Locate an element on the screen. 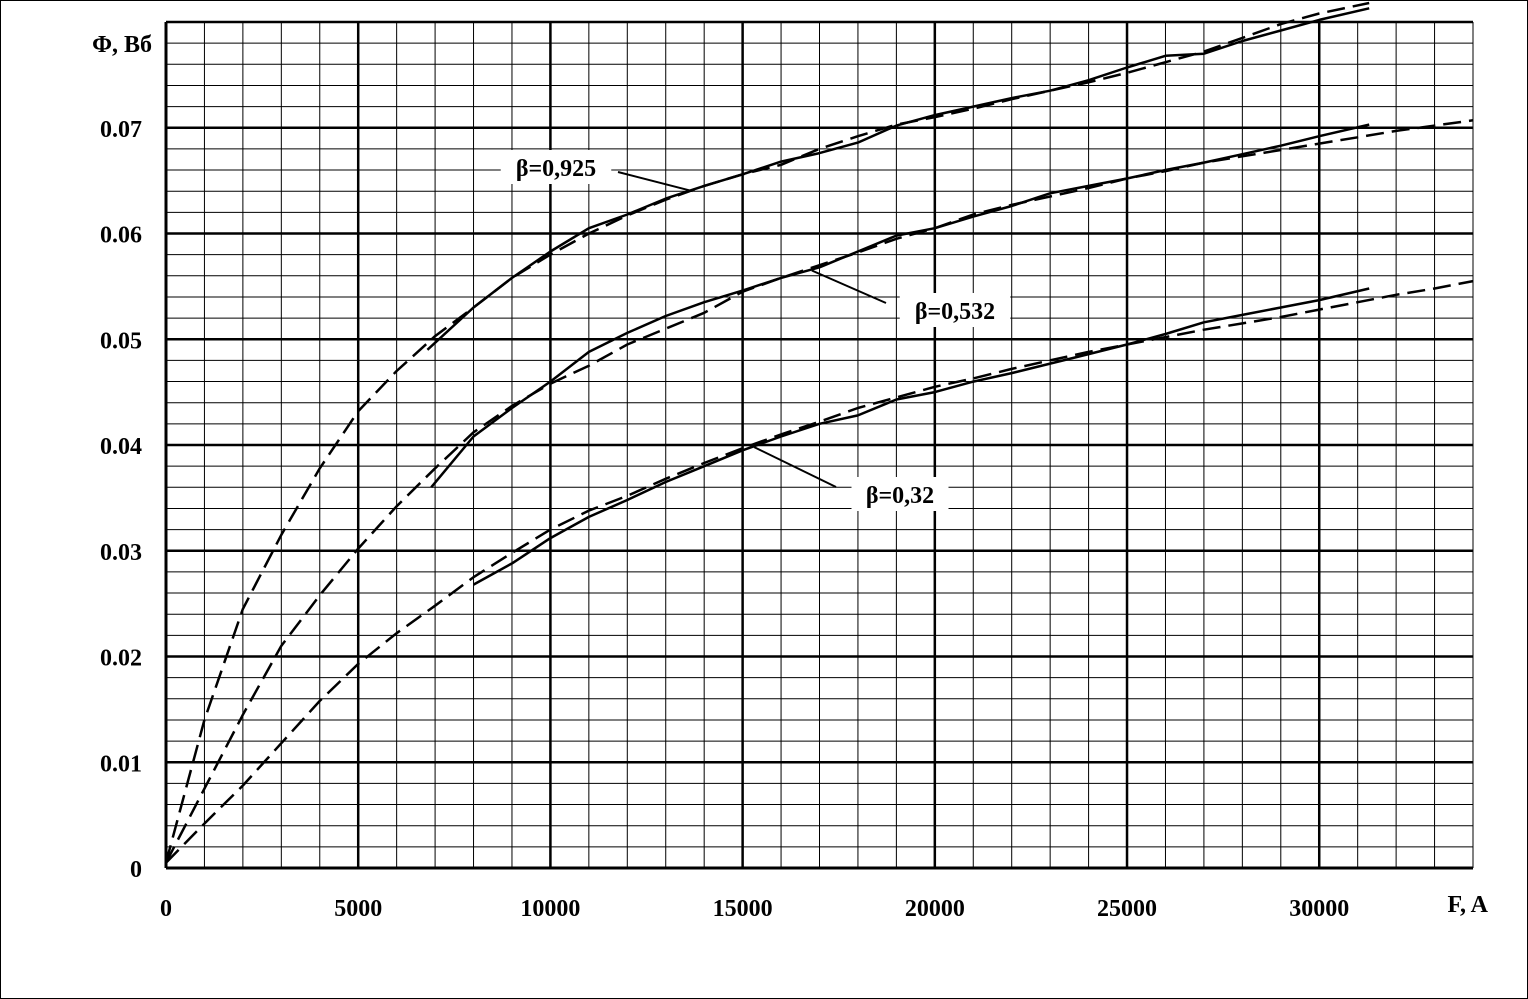 This screenshot has height=999, width=1528. annotation-label: β=0,32 is located at coordinates (900, 496).